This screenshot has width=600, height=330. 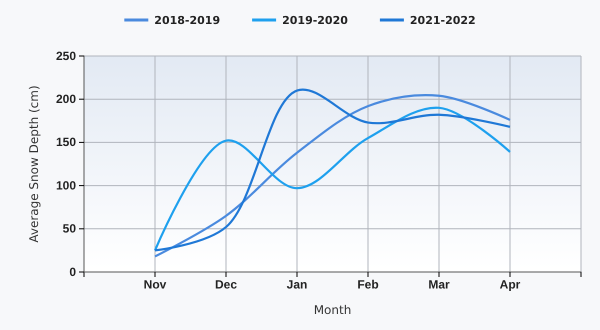 I want to click on x-axis-title: Month, so click(x=333, y=310).